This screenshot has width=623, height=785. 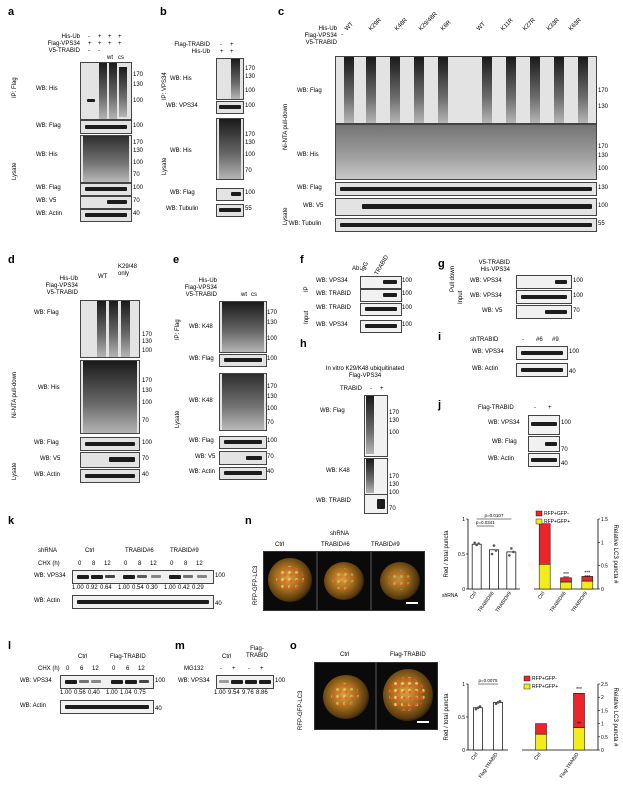 I want to click on legend-label: RFP+GFP+, so click(x=545, y=687).